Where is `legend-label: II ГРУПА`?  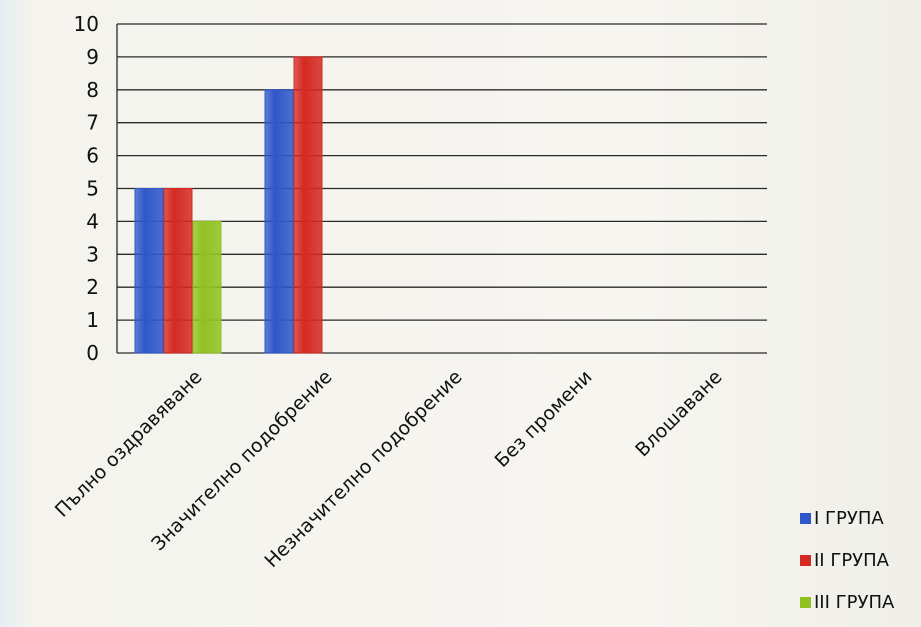
legend-label: II ГРУПА is located at coordinates (852, 560).